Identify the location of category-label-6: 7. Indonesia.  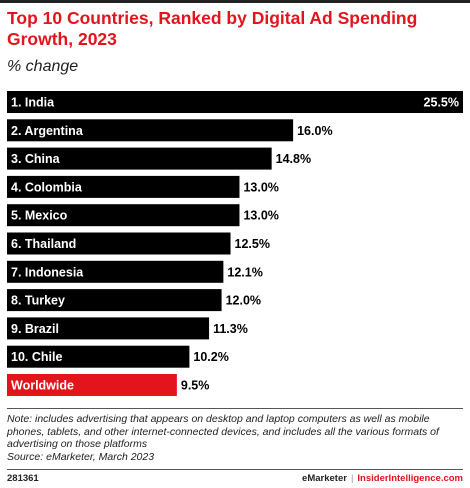
(47, 272).